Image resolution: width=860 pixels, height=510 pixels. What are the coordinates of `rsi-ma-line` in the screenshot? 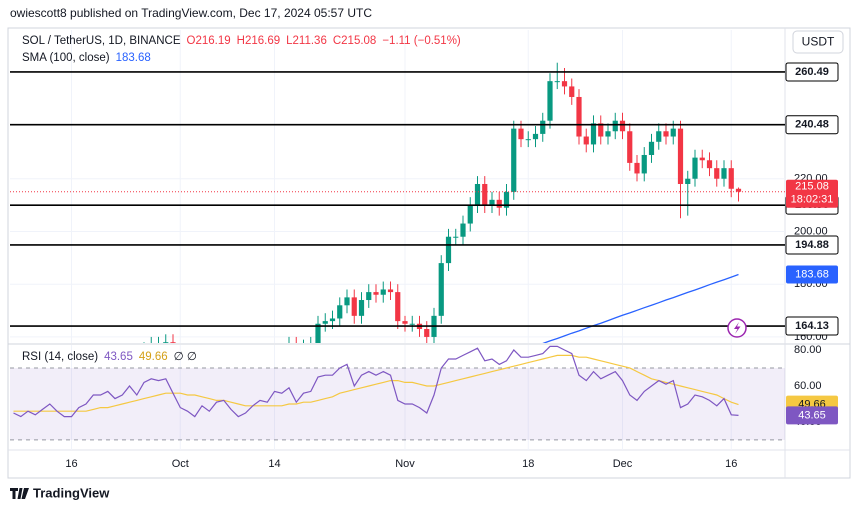 It's located at (376, 383).